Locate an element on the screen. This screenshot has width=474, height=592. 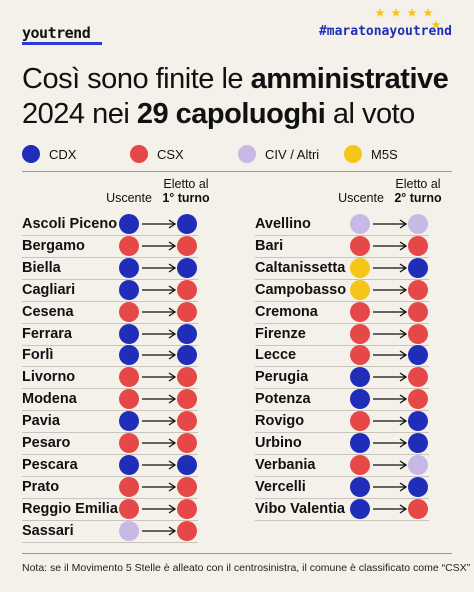
legend-item-csx: CSX is located at coordinates (157, 154).